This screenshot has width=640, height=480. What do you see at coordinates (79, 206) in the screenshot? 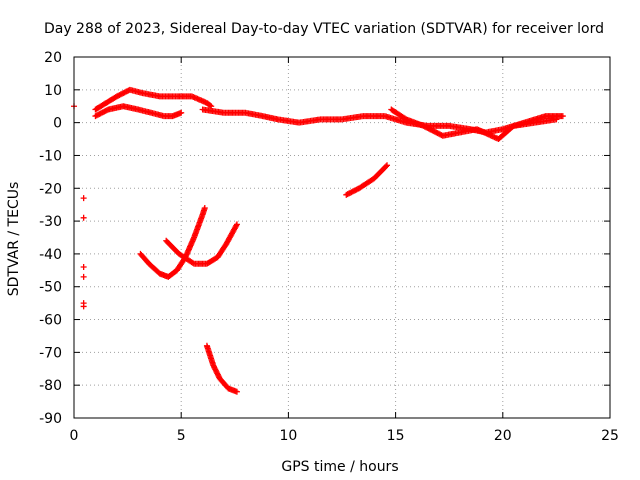
I see `series-early-points` at bounding box center [79, 206].